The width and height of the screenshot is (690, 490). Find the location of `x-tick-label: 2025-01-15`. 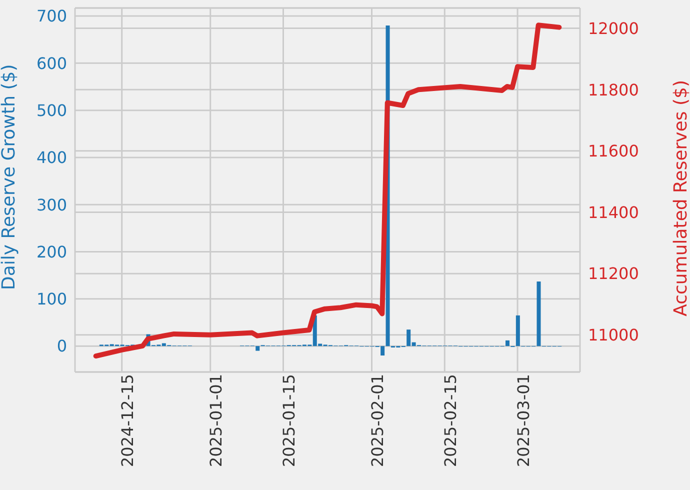

x-tick-label: 2025-01-15 is located at coordinates (289, 420).